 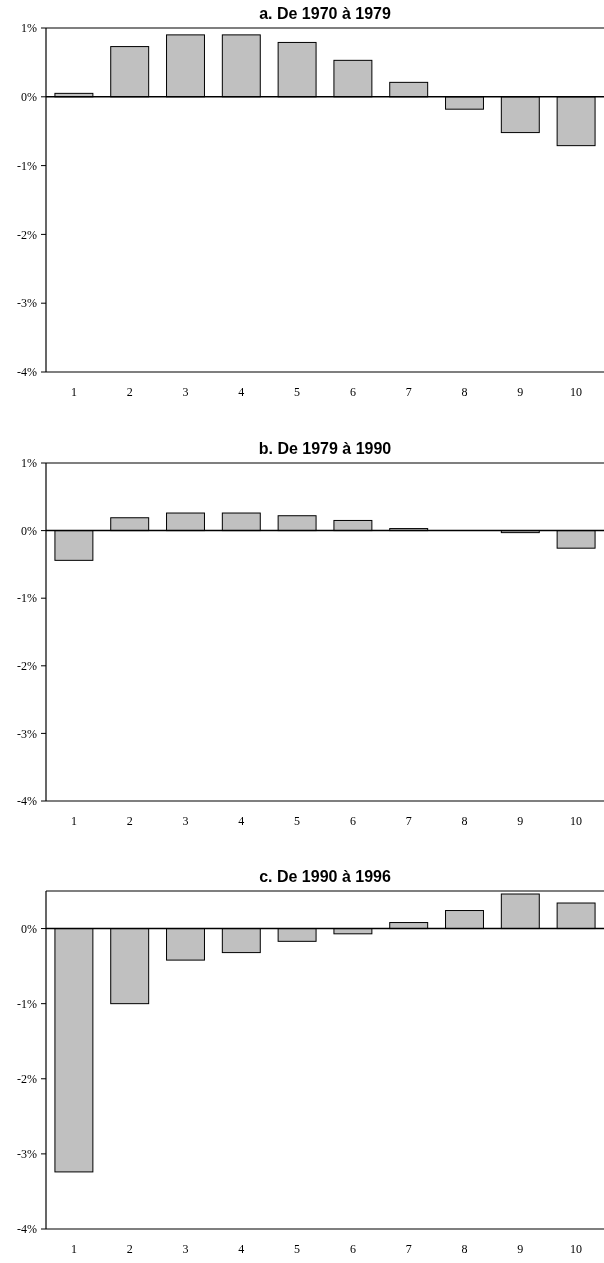 What do you see at coordinates (325, 876) in the screenshot?
I see `chart-title: c. De 1990 à 1996` at bounding box center [325, 876].